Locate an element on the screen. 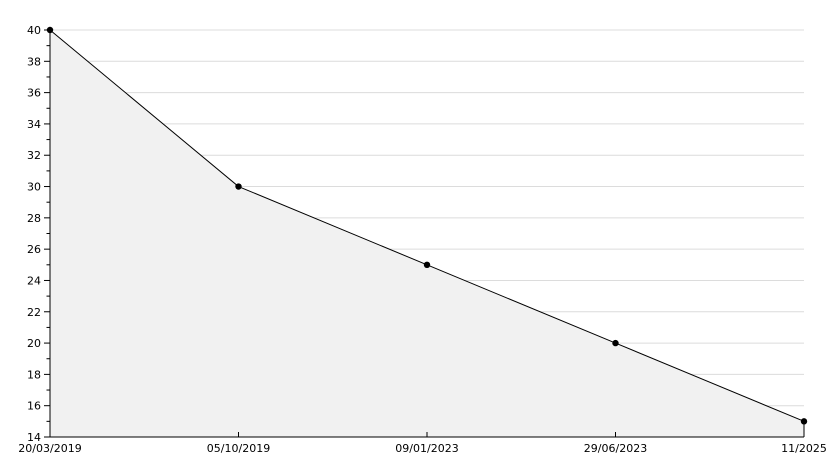 This screenshot has width=834, height=468. x-tick-label: 05/10/2019 is located at coordinates (238, 448).